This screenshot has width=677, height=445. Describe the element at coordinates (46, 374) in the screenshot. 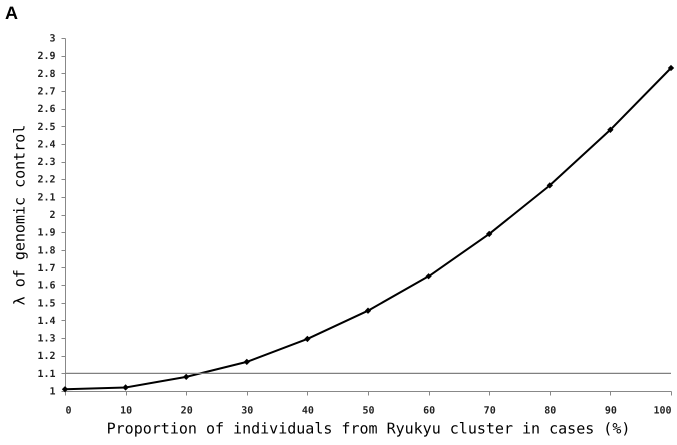

I see `y-tick-label: 1.1` at that location.